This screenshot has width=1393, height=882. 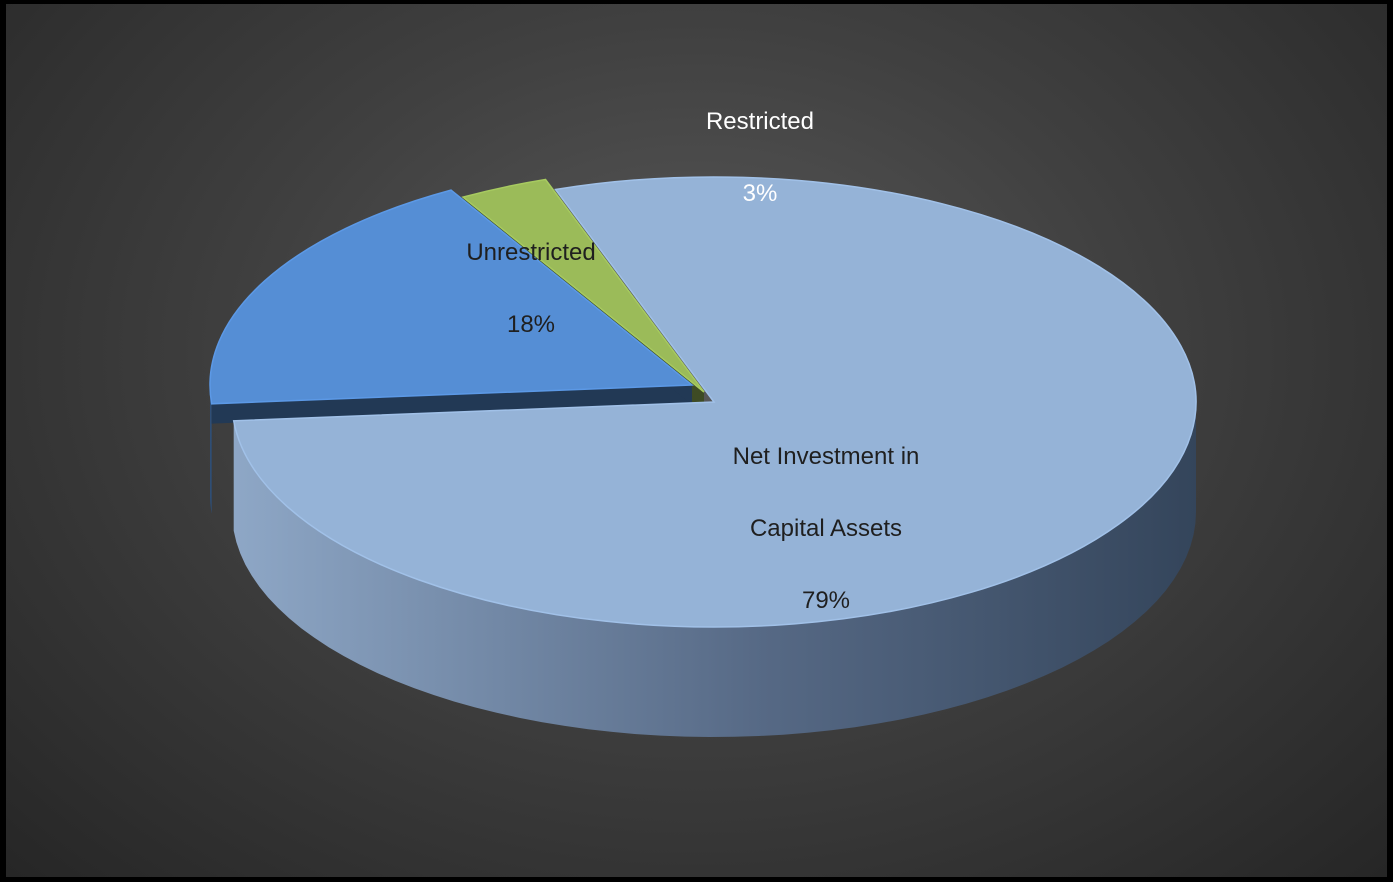 What do you see at coordinates (760, 121) in the screenshot?
I see `slice-label-restricted-line-1: Restricted` at bounding box center [760, 121].